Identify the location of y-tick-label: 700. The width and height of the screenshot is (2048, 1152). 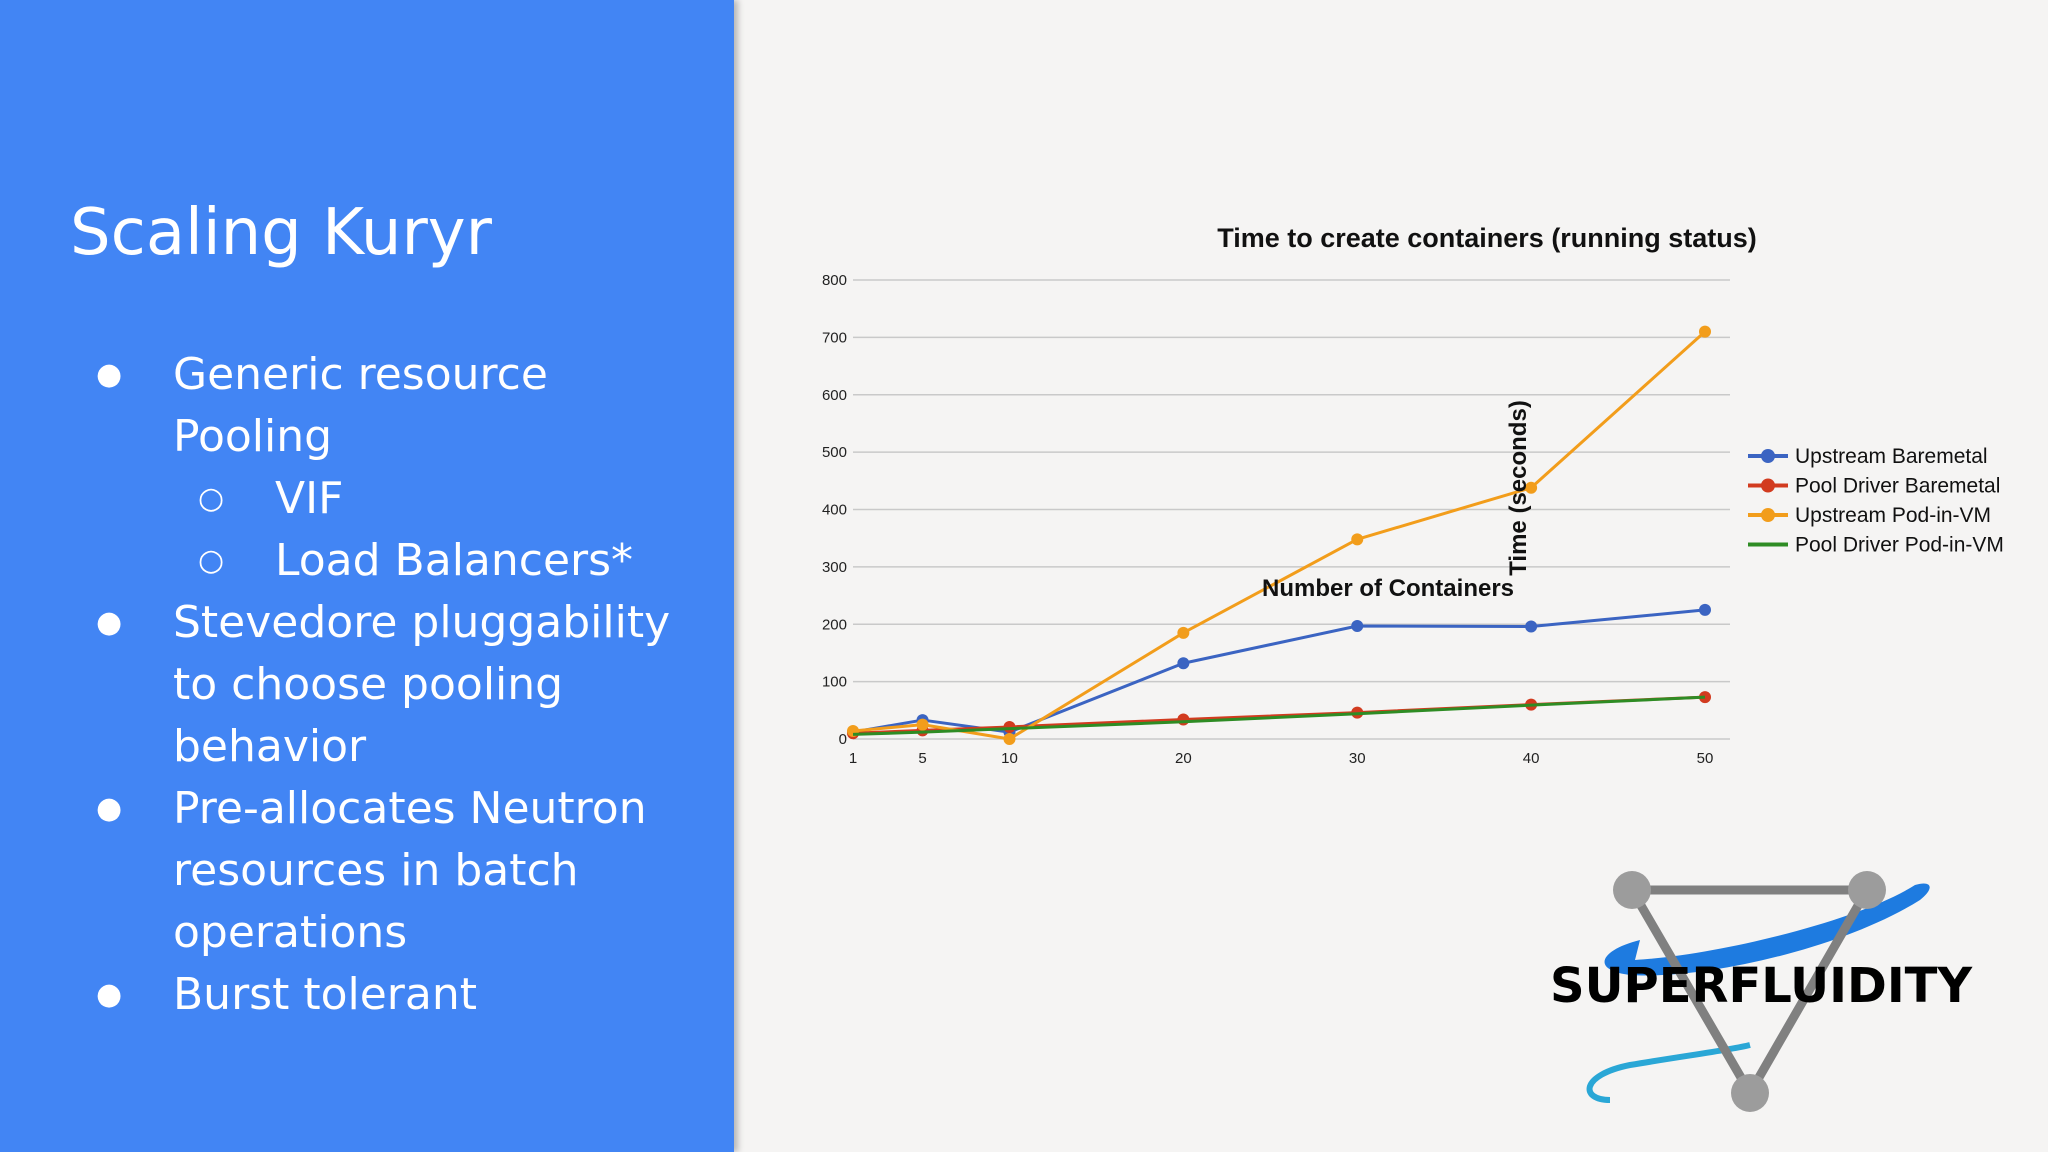
(834, 337).